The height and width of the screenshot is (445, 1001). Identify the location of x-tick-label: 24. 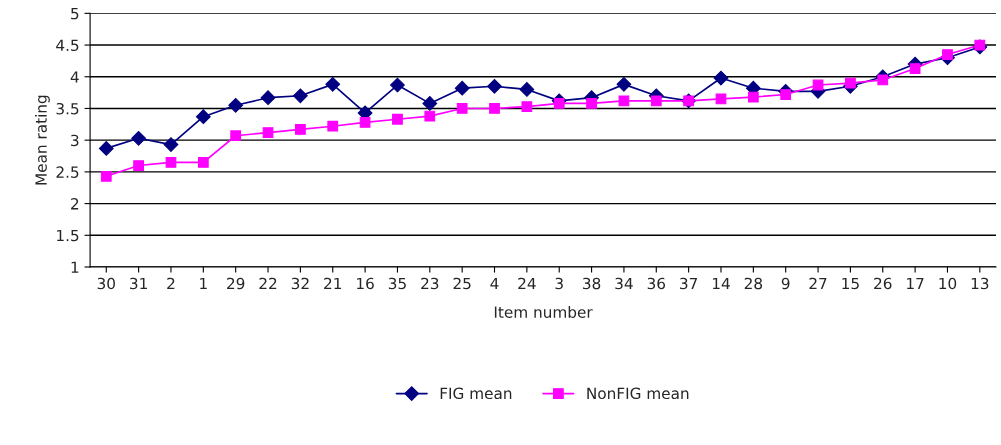
(527, 283).